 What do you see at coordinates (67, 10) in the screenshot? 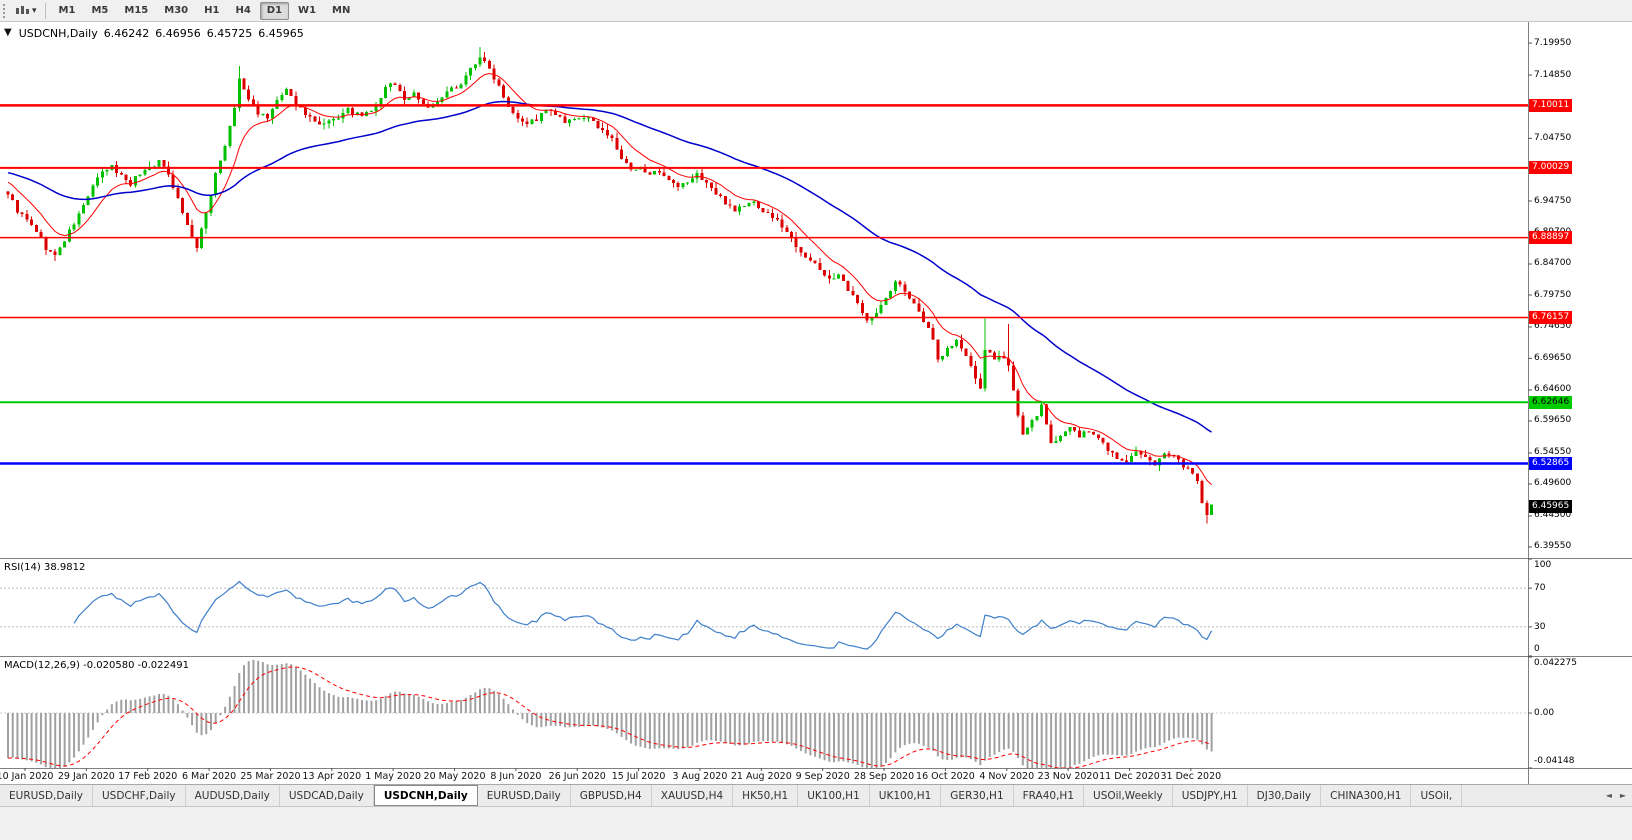
I see `timeframe-button-m1: M1` at bounding box center [67, 10].